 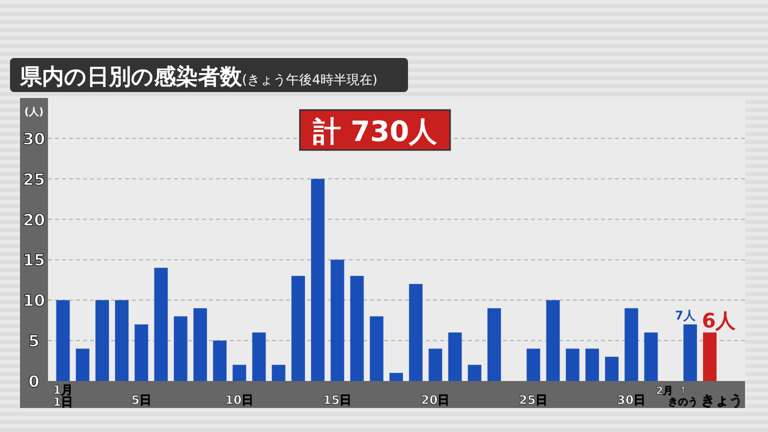 I want to click on y-tick-label: 30, so click(x=34, y=138).